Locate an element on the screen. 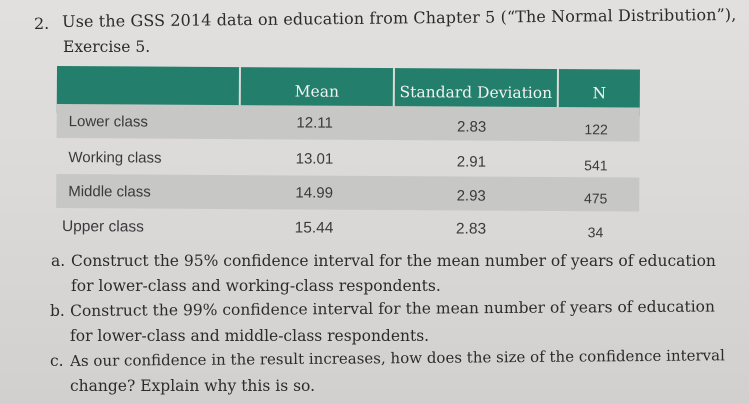 This screenshot has width=749, height=404. table-row: Lower class 12.11 2.83 122 is located at coordinates (348, 122).